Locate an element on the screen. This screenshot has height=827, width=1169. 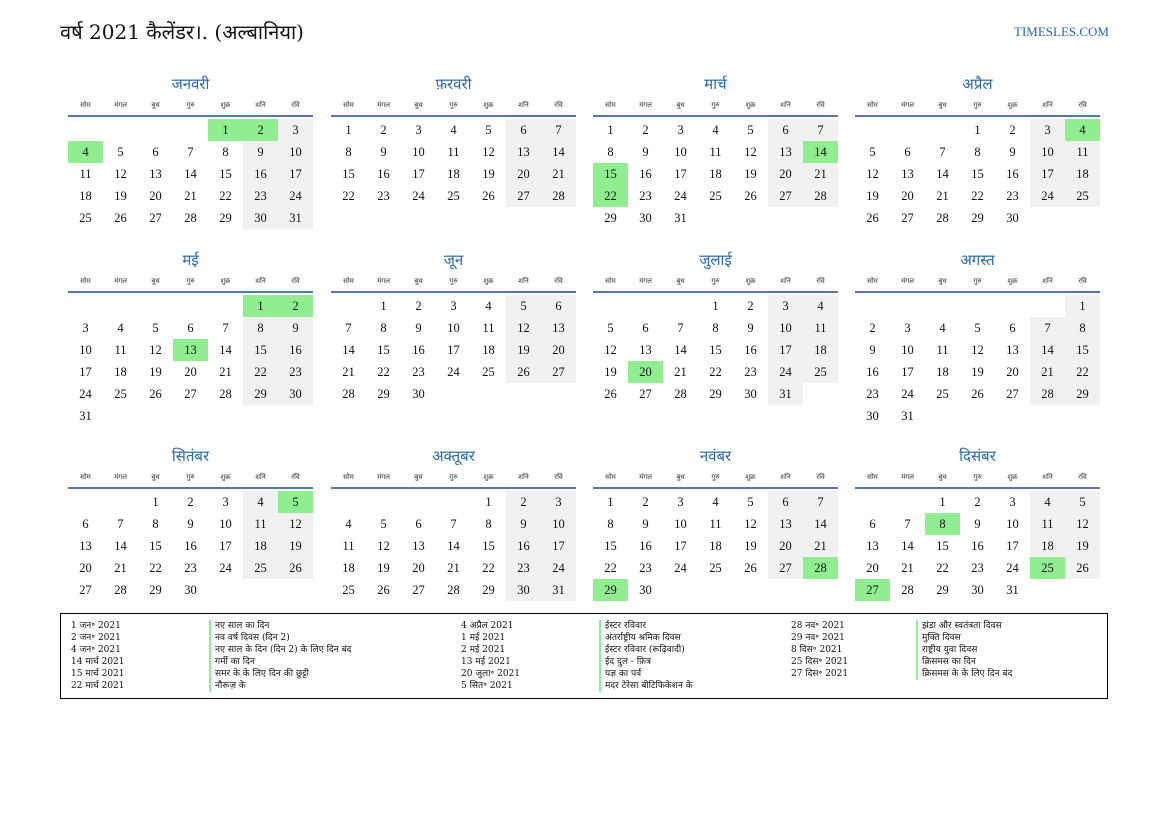
weekday-label: मंगल is located at coordinates (645, 477).